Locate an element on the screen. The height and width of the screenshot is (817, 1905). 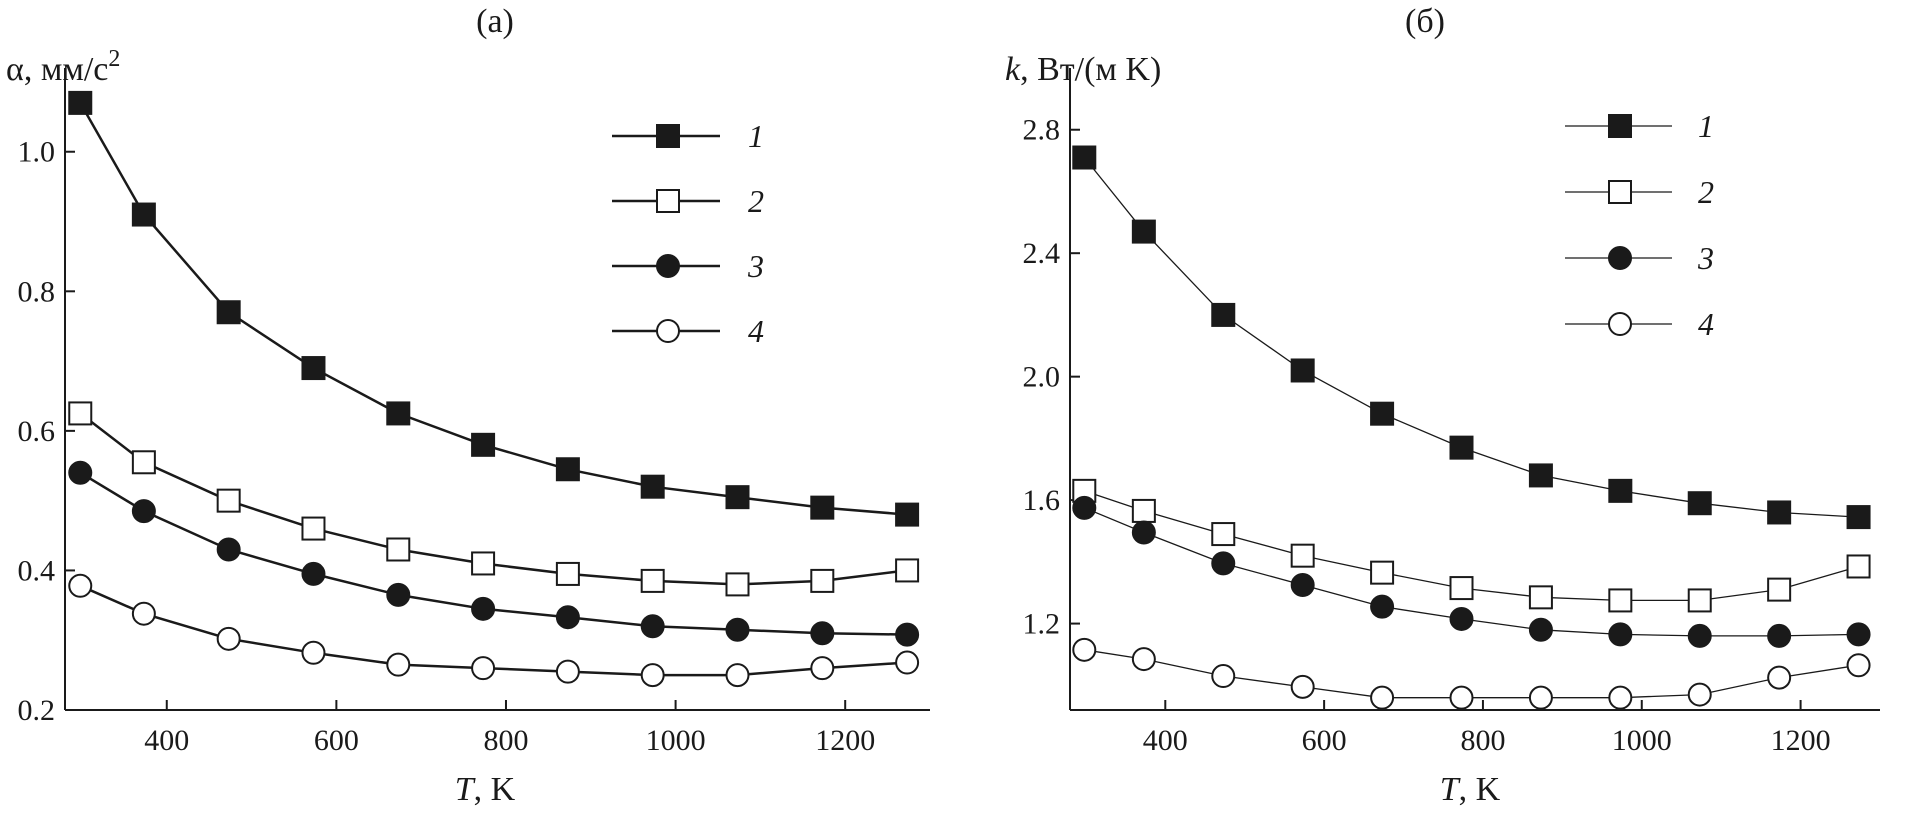
panel-a-legend-label: 1 is located at coordinates (756, 136).